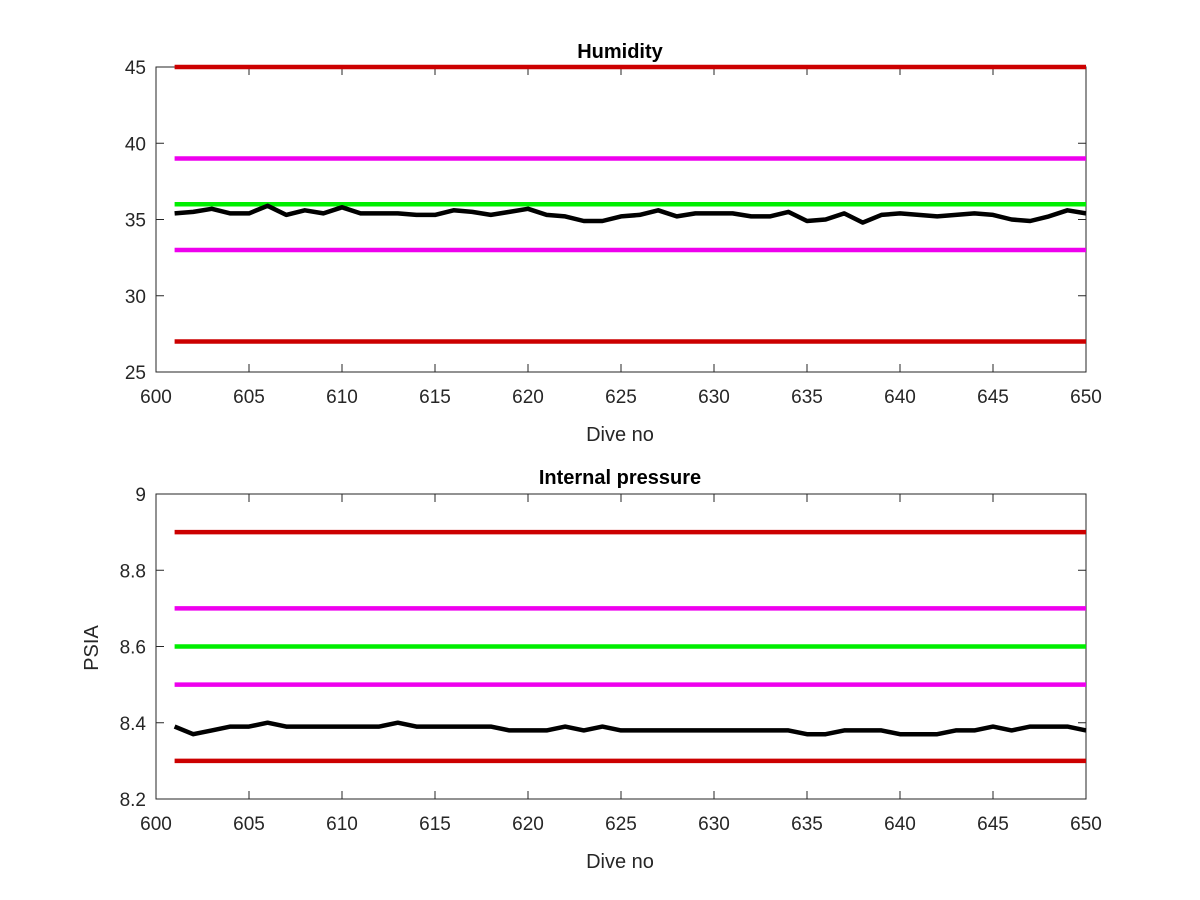 The image size is (1200, 900). Describe the element at coordinates (435, 397) in the screenshot. I see `humidity-xtick-label: 615` at that location.